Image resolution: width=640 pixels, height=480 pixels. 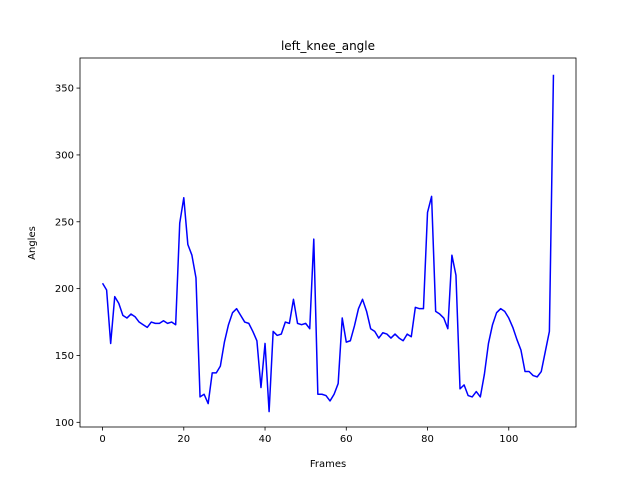 What do you see at coordinates (265, 439) in the screenshot?
I see `x-tick-label: 40` at bounding box center [265, 439].